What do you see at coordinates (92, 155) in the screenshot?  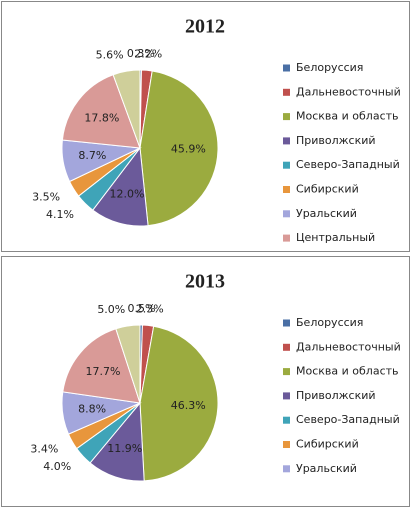 I see `data-label: 8.7%` at bounding box center [92, 155].